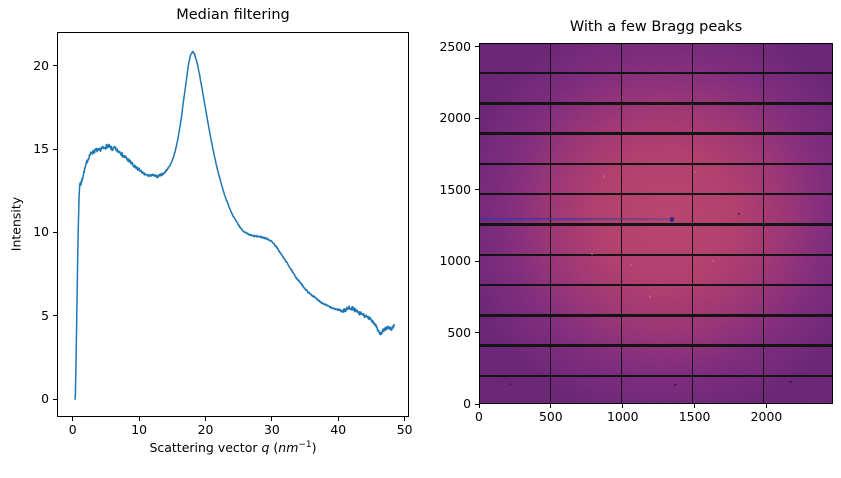  Describe the element at coordinates (265, 448) in the screenshot. I see `xlabel-q-symbol: q` at that location.